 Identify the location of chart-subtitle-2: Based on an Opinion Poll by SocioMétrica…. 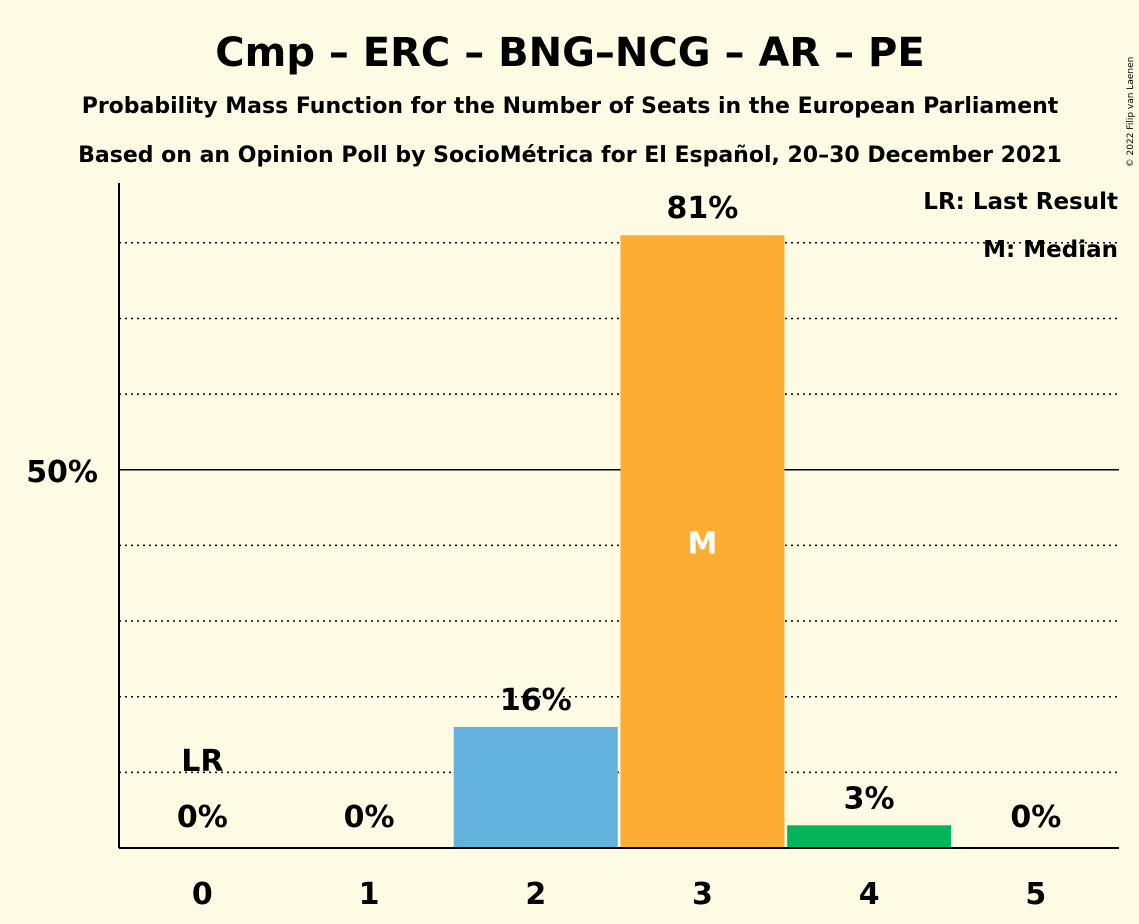
(570, 155).